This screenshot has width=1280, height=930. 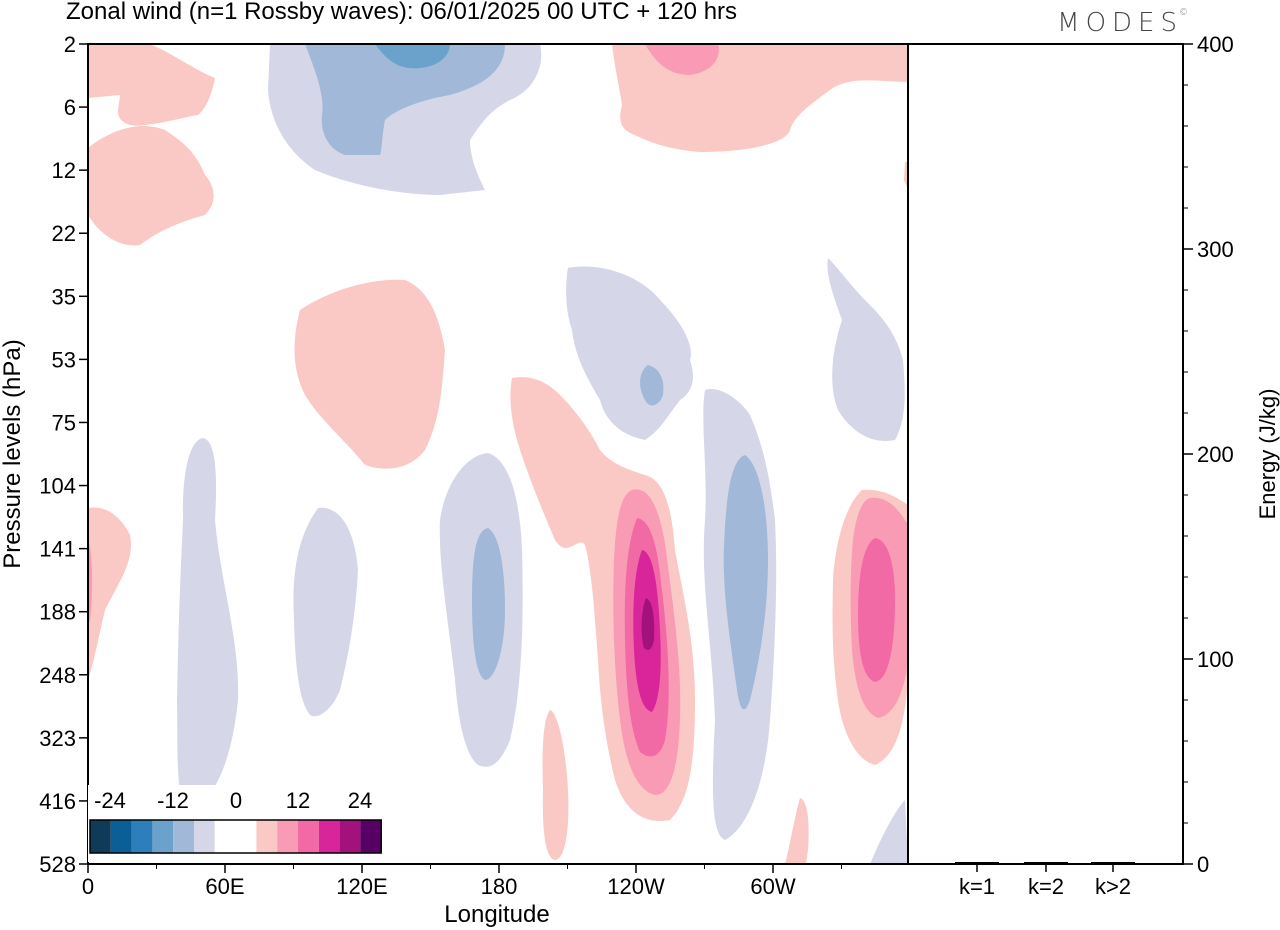 I want to click on energy-tick-label: 100, so click(x=1215, y=659).